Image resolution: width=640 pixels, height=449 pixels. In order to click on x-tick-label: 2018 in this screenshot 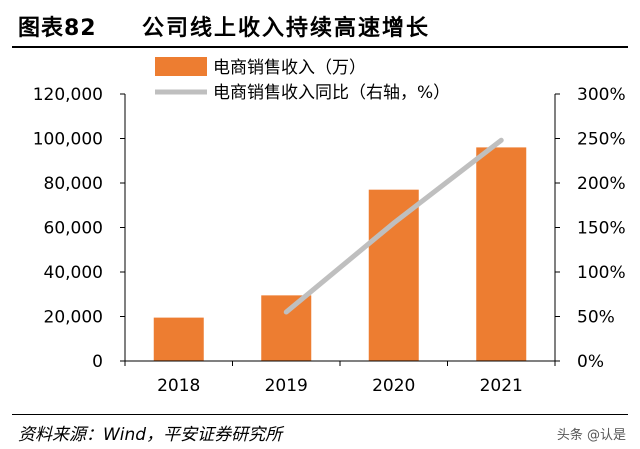, I will do `click(178, 386)`.